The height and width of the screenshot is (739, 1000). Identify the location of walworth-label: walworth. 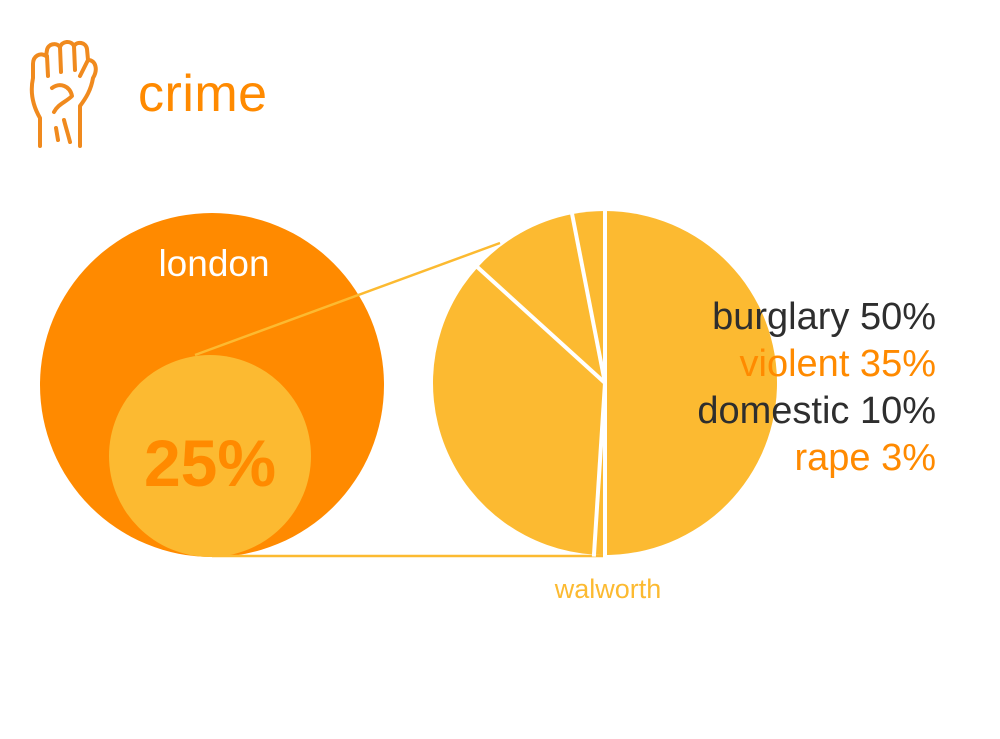
(608, 589).